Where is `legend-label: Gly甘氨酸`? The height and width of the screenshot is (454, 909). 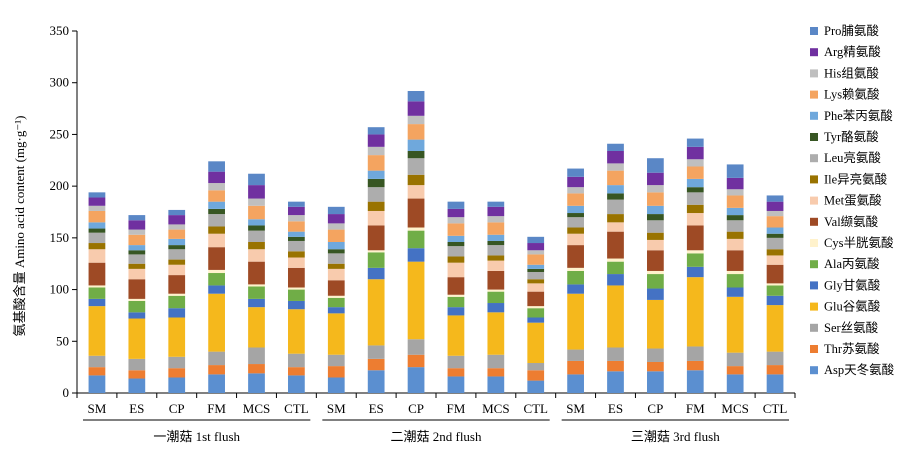 legend-label: Gly甘氨酸 is located at coordinates (852, 284).